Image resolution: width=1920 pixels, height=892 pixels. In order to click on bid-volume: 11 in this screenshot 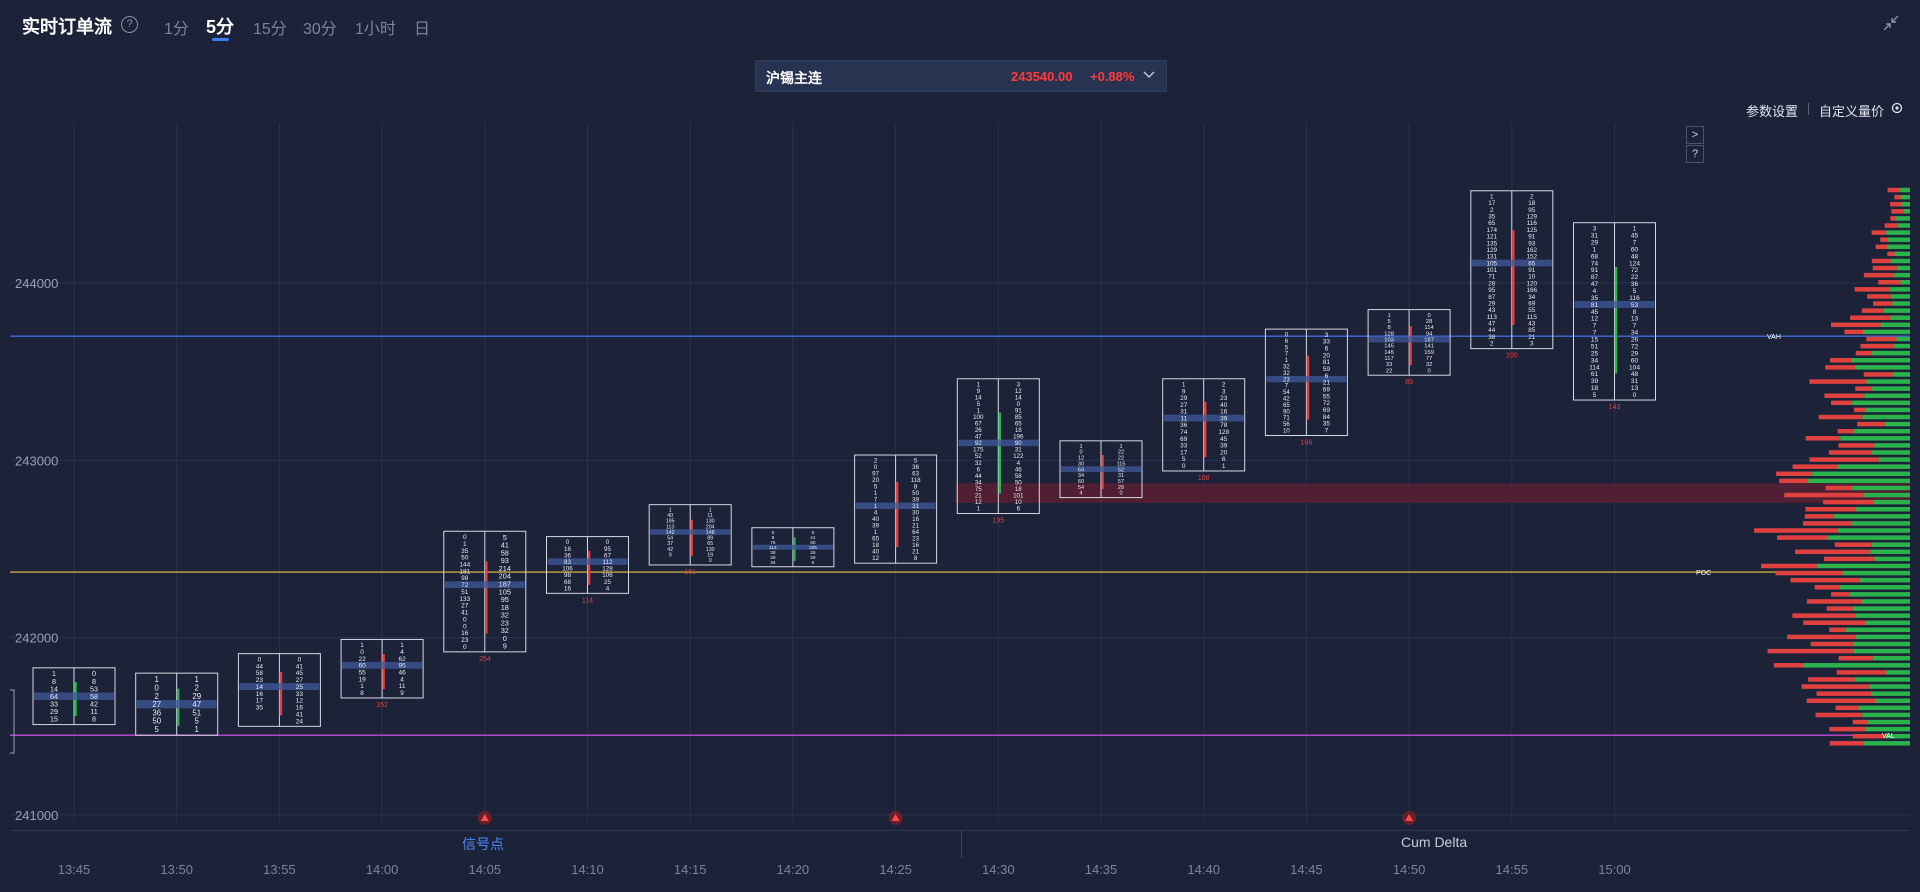, I will do `click(1183, 418)`.